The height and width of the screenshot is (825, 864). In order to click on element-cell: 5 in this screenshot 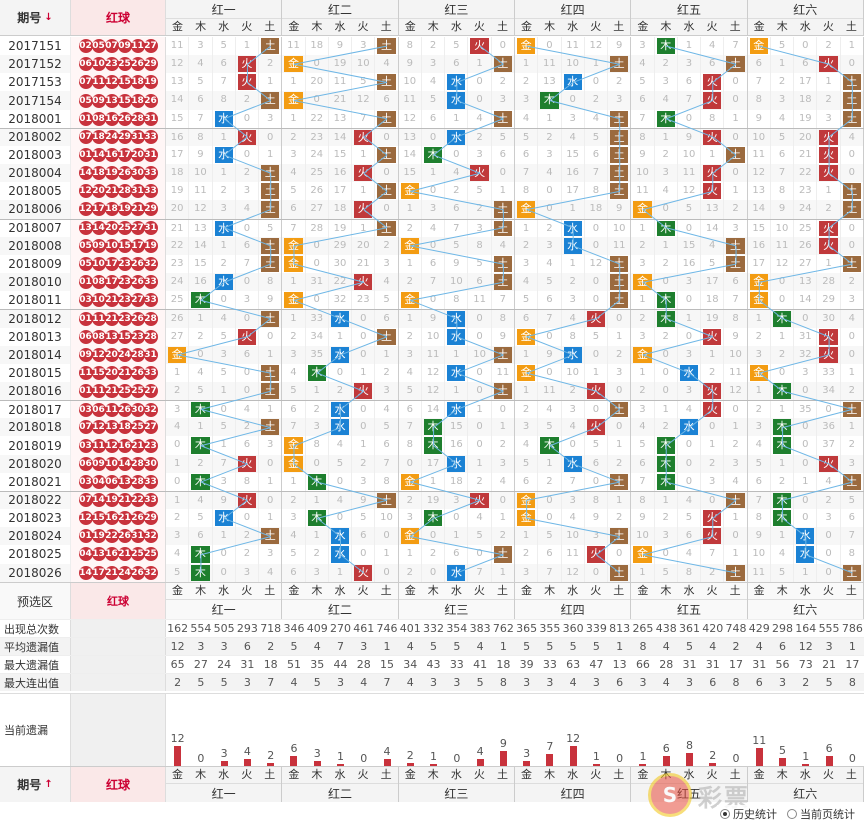, I will do `click(643, 445)`.